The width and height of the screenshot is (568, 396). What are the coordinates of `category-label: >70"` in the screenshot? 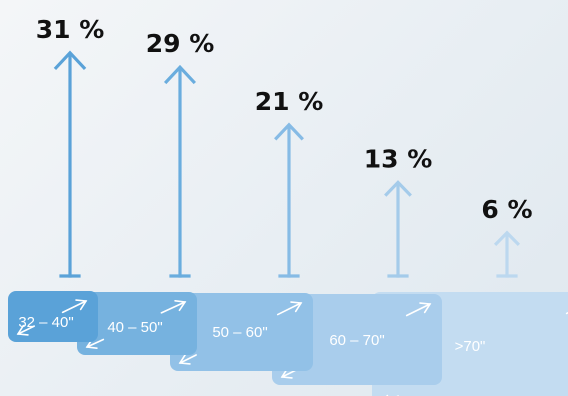 It's located at (470, 346).